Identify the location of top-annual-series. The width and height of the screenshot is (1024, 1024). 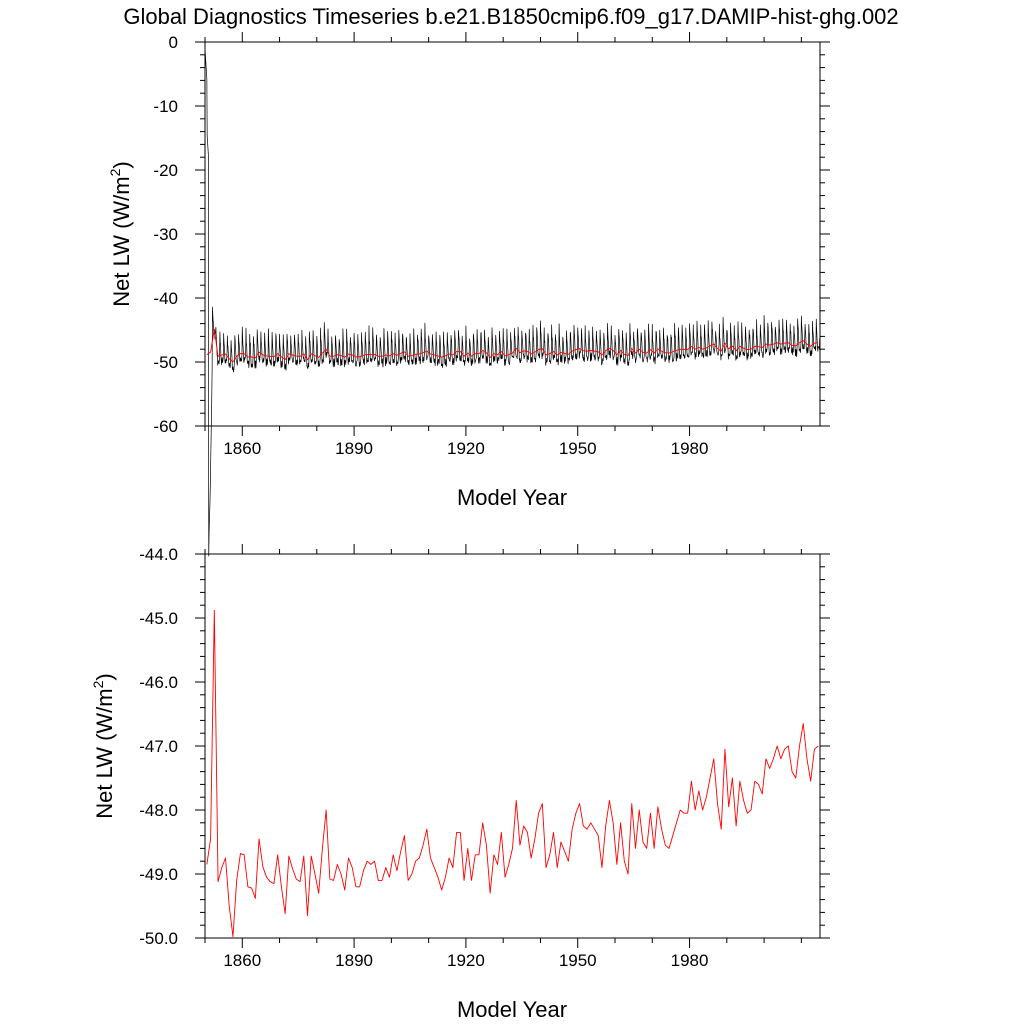
(512, 345).